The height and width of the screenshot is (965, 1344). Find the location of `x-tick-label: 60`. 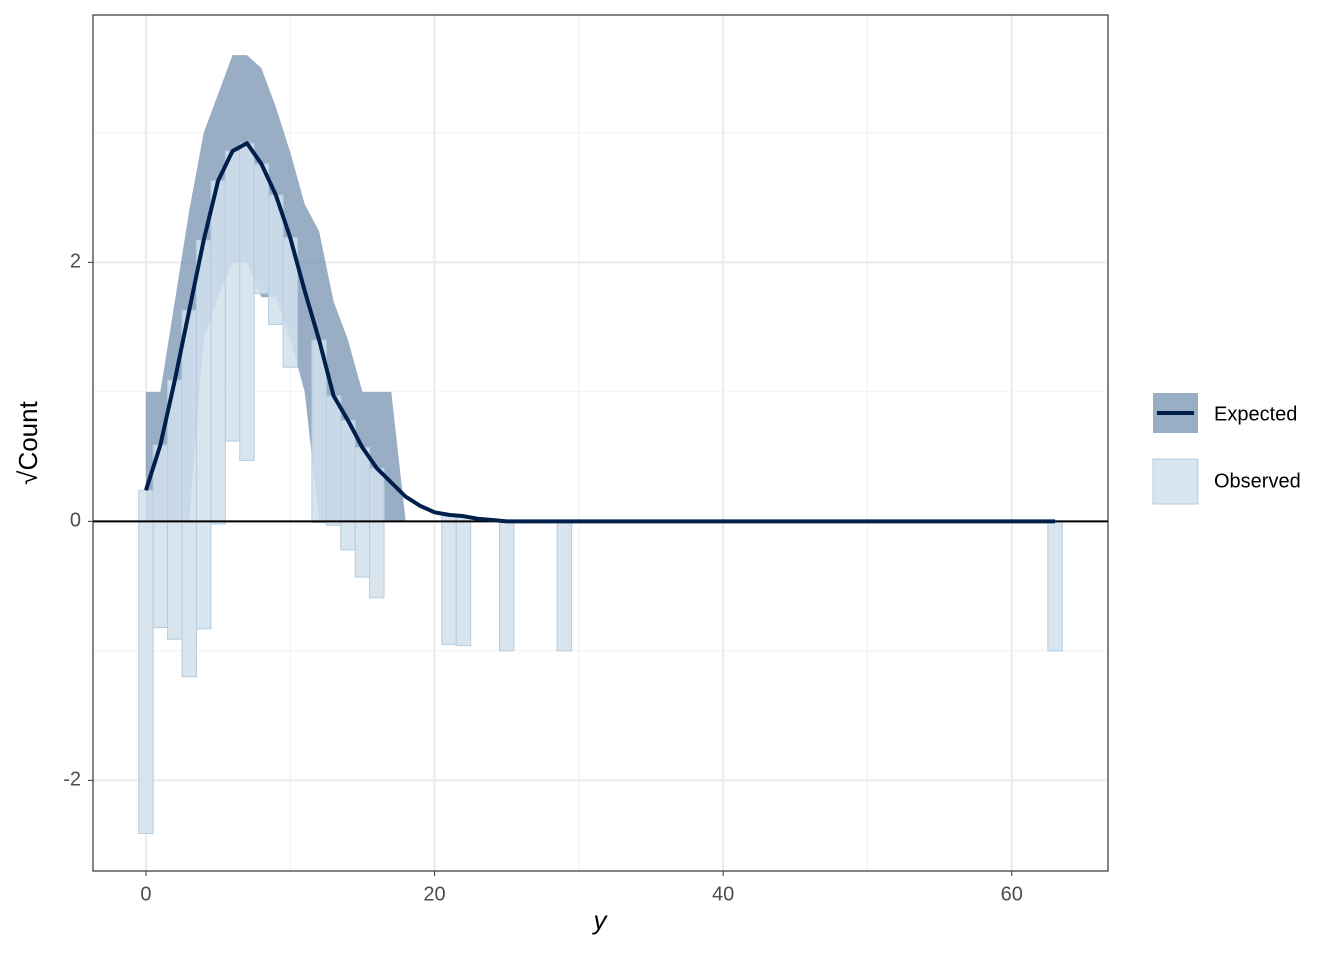

x-tick-label: 60 is located at coordinates (1012, 894).